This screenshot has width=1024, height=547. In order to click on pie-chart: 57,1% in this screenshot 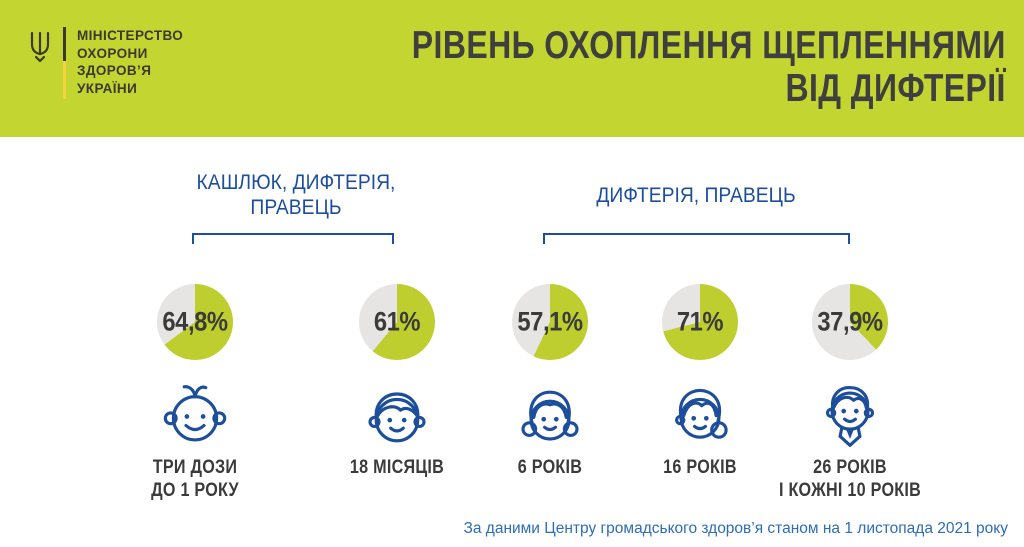, I will do `click(550, 322)`.